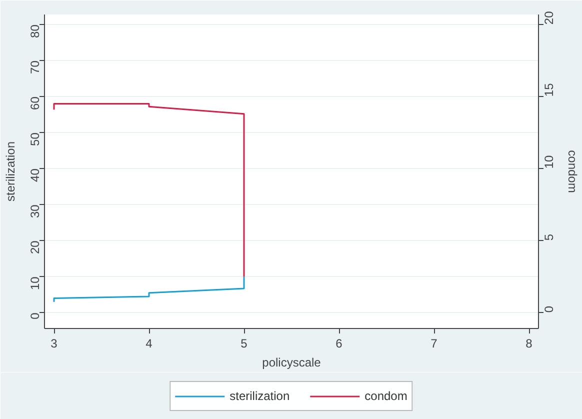 This screenshot has width=582, height=419. I want to click on y-tick-label: 0, so click(35, 316).